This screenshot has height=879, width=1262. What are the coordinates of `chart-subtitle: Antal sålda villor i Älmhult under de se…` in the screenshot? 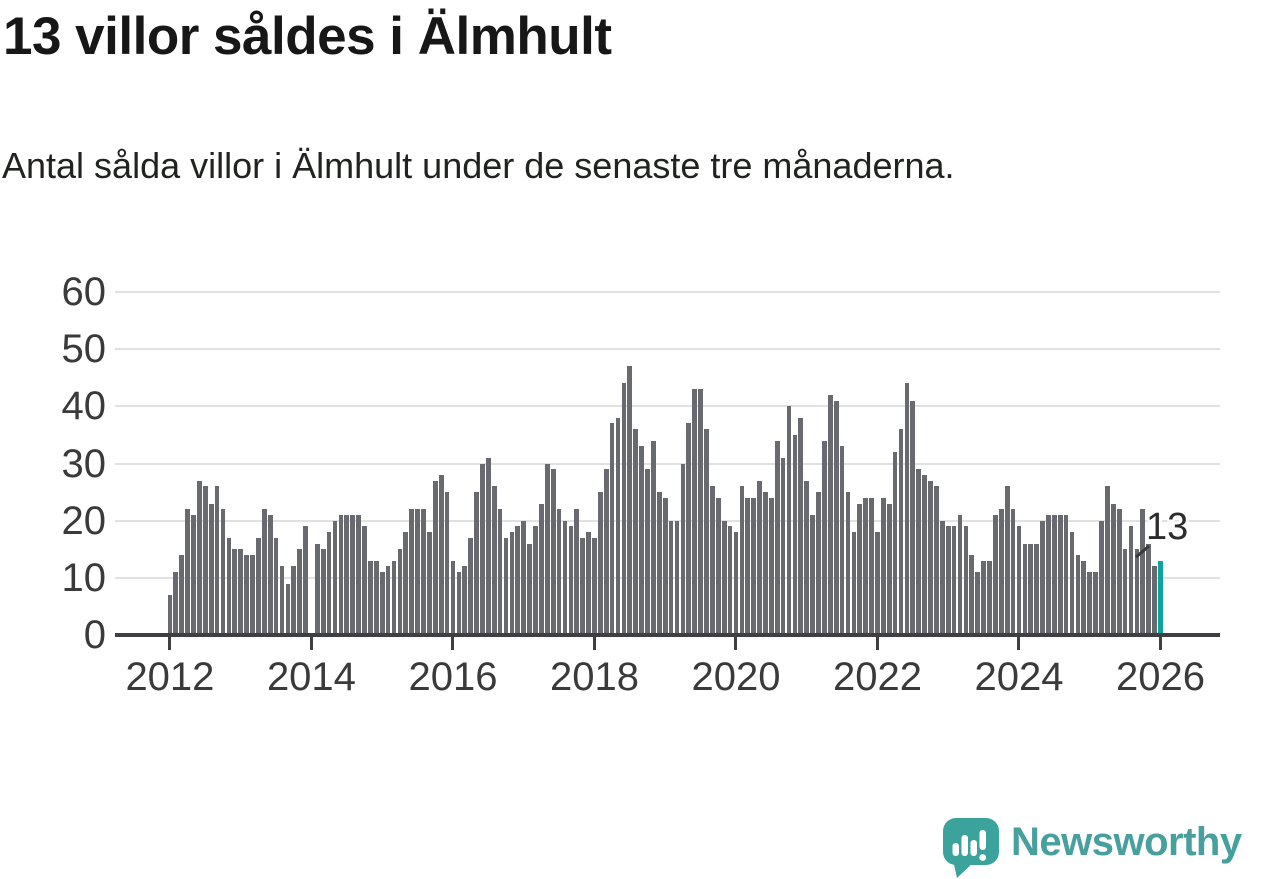 It's located at (478, 165).